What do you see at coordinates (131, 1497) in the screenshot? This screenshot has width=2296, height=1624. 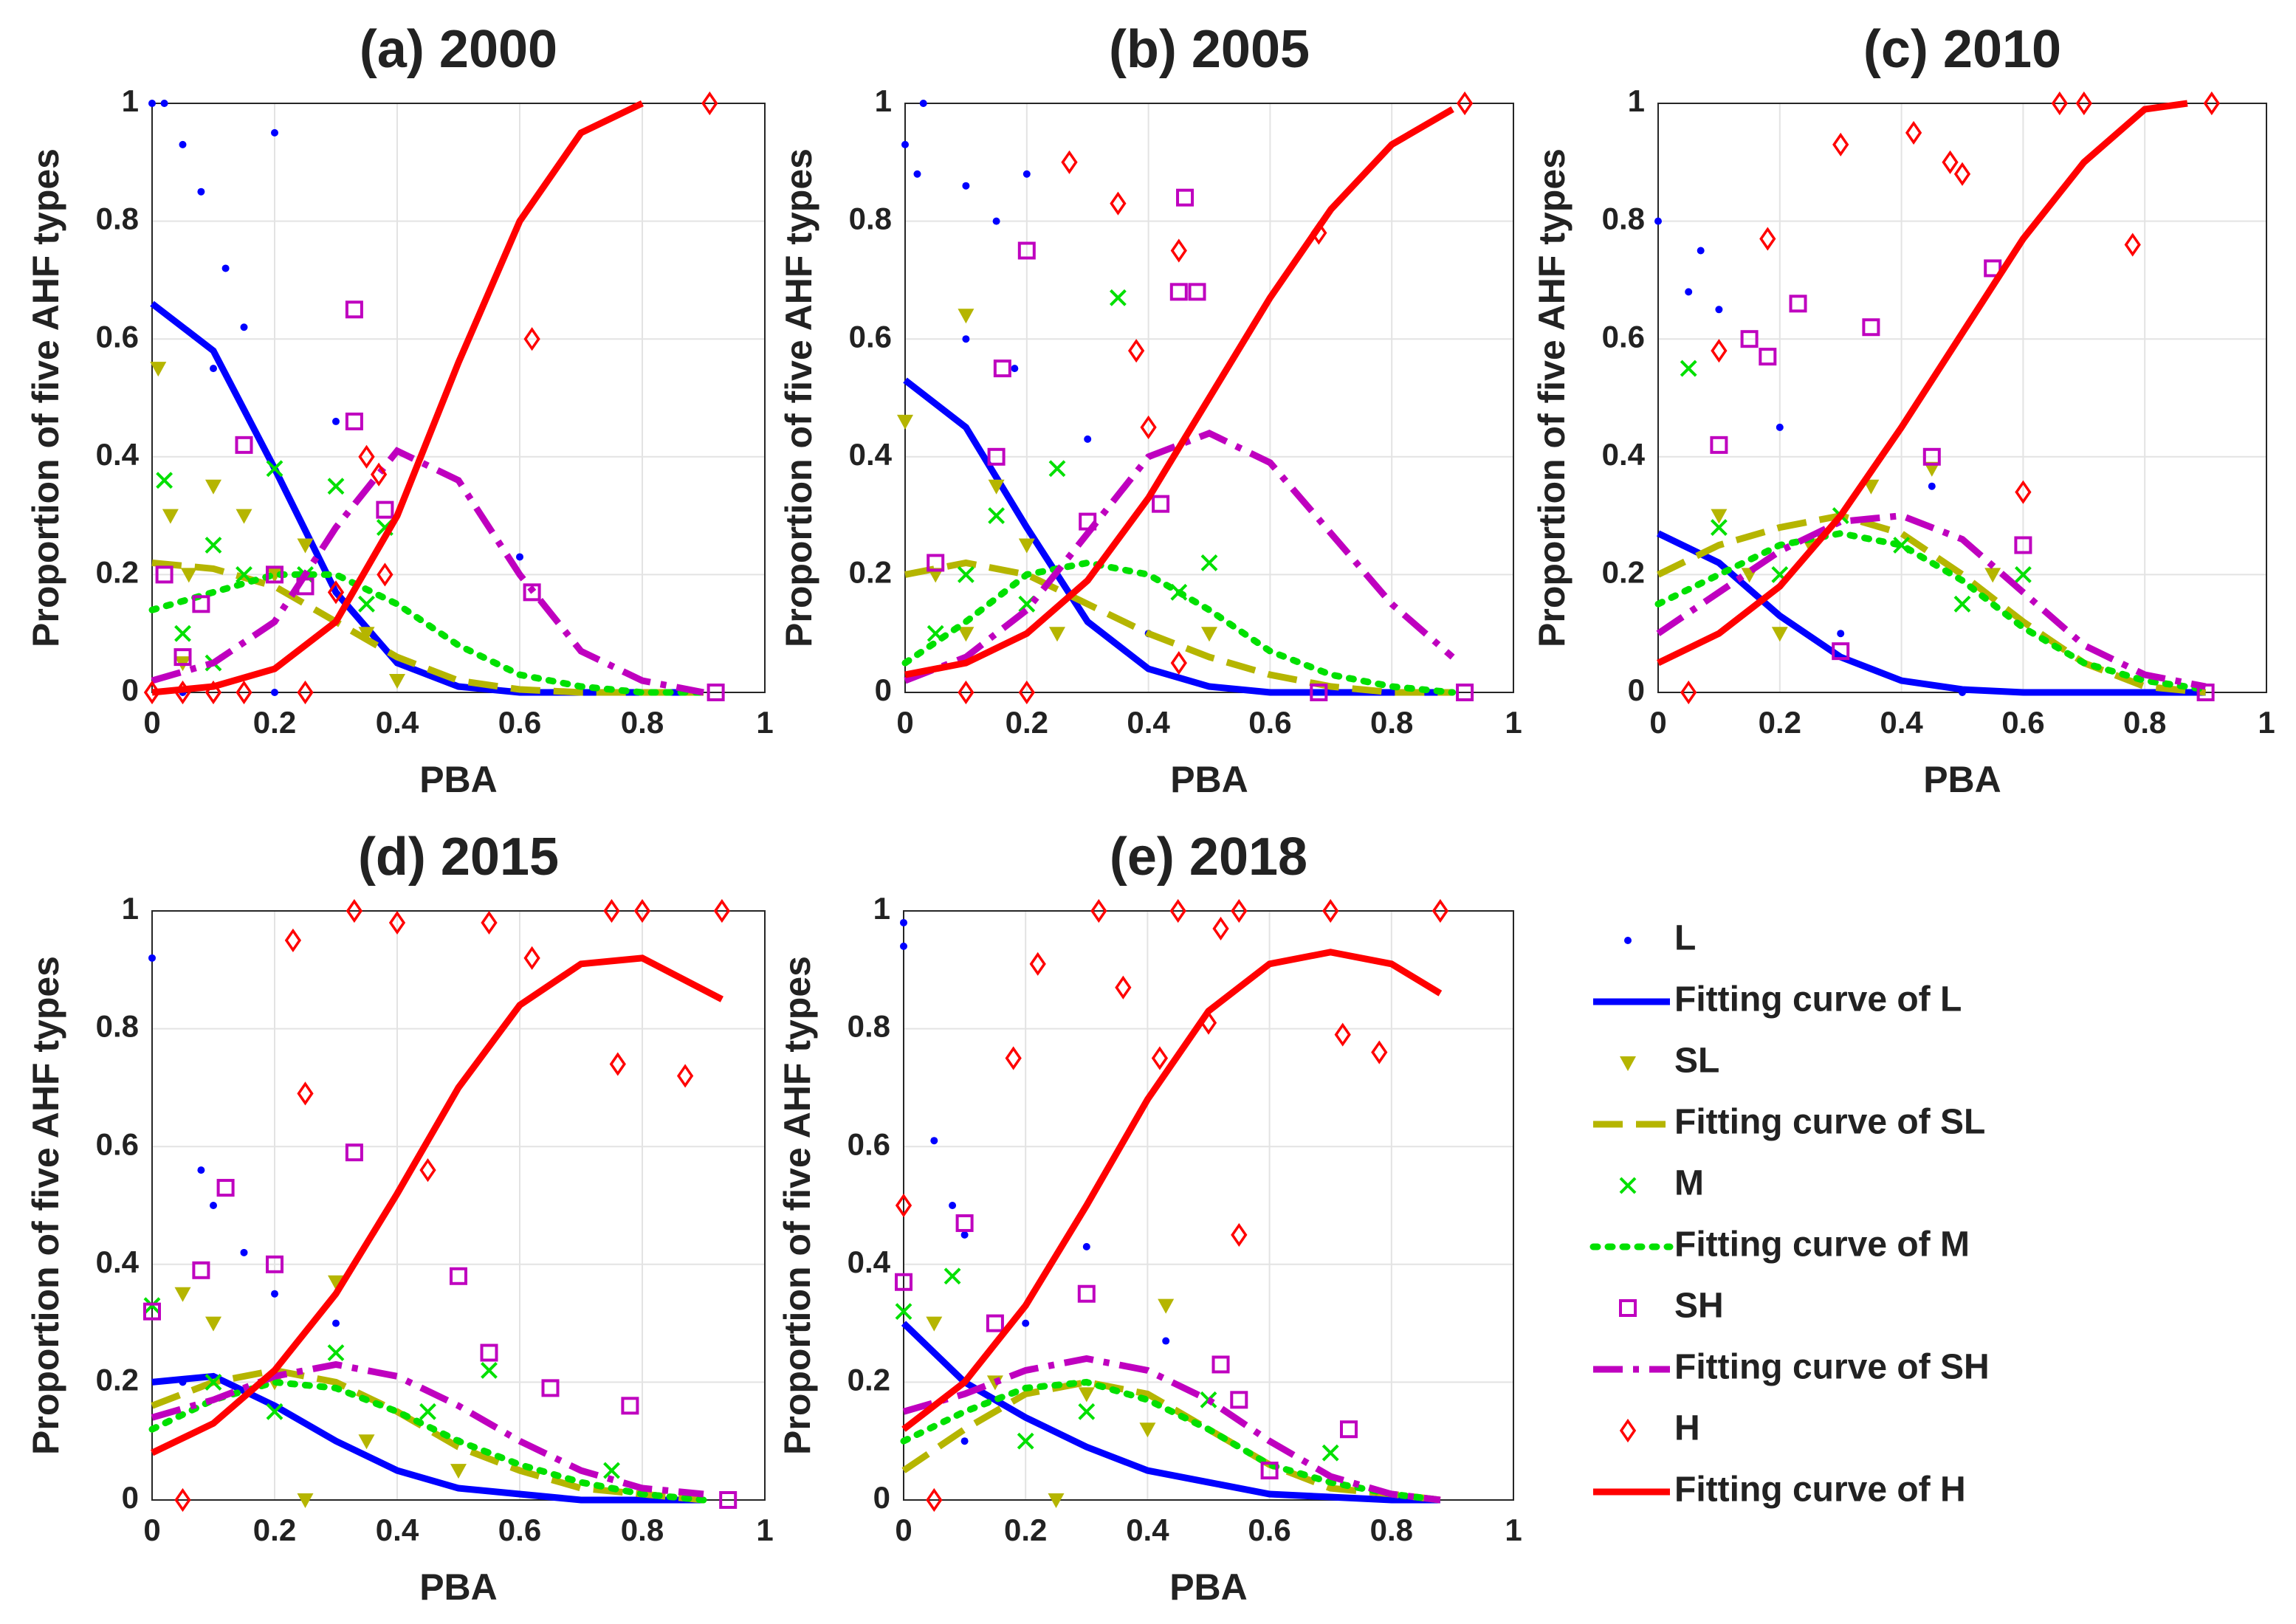 I see `y-tick-label: 0` at bounding box center [131, 1497].